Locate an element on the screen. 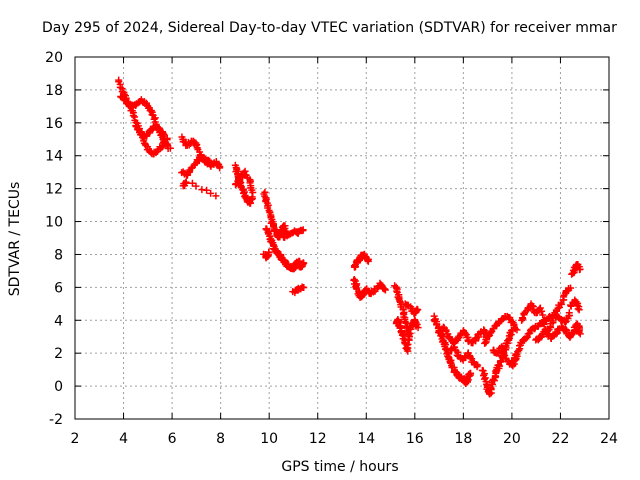  y-tick-label: 8 is located at coordinates (58, 255).